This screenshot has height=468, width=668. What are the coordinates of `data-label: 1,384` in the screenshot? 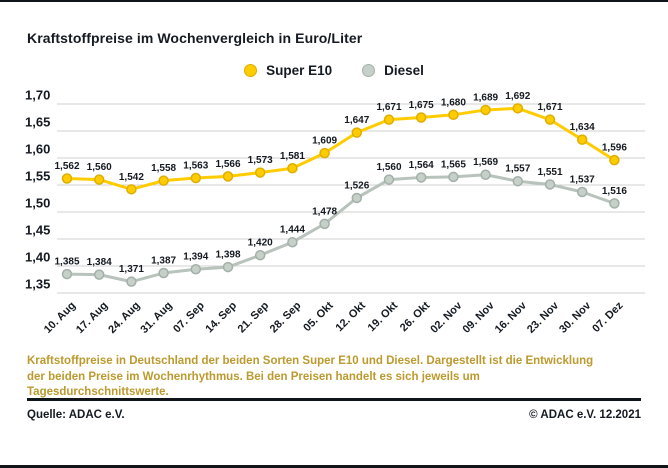 It's located at (99, 262).